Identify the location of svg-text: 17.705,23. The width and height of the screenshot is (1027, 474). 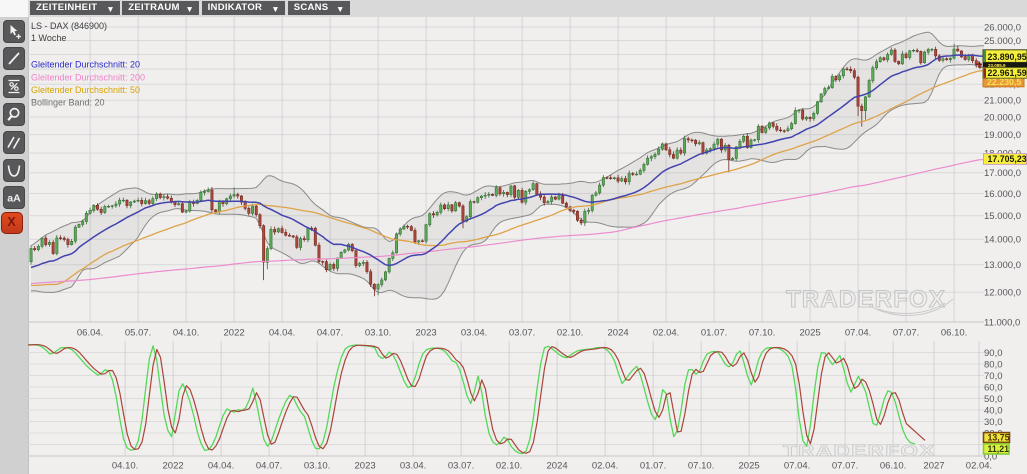
(1007, 159).